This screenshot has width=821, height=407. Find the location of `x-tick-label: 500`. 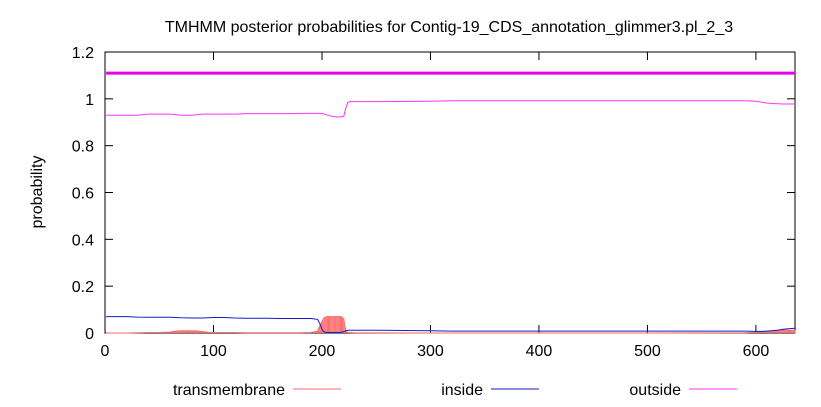

x-tick-label: 500 is located at coordinates (647, 351).